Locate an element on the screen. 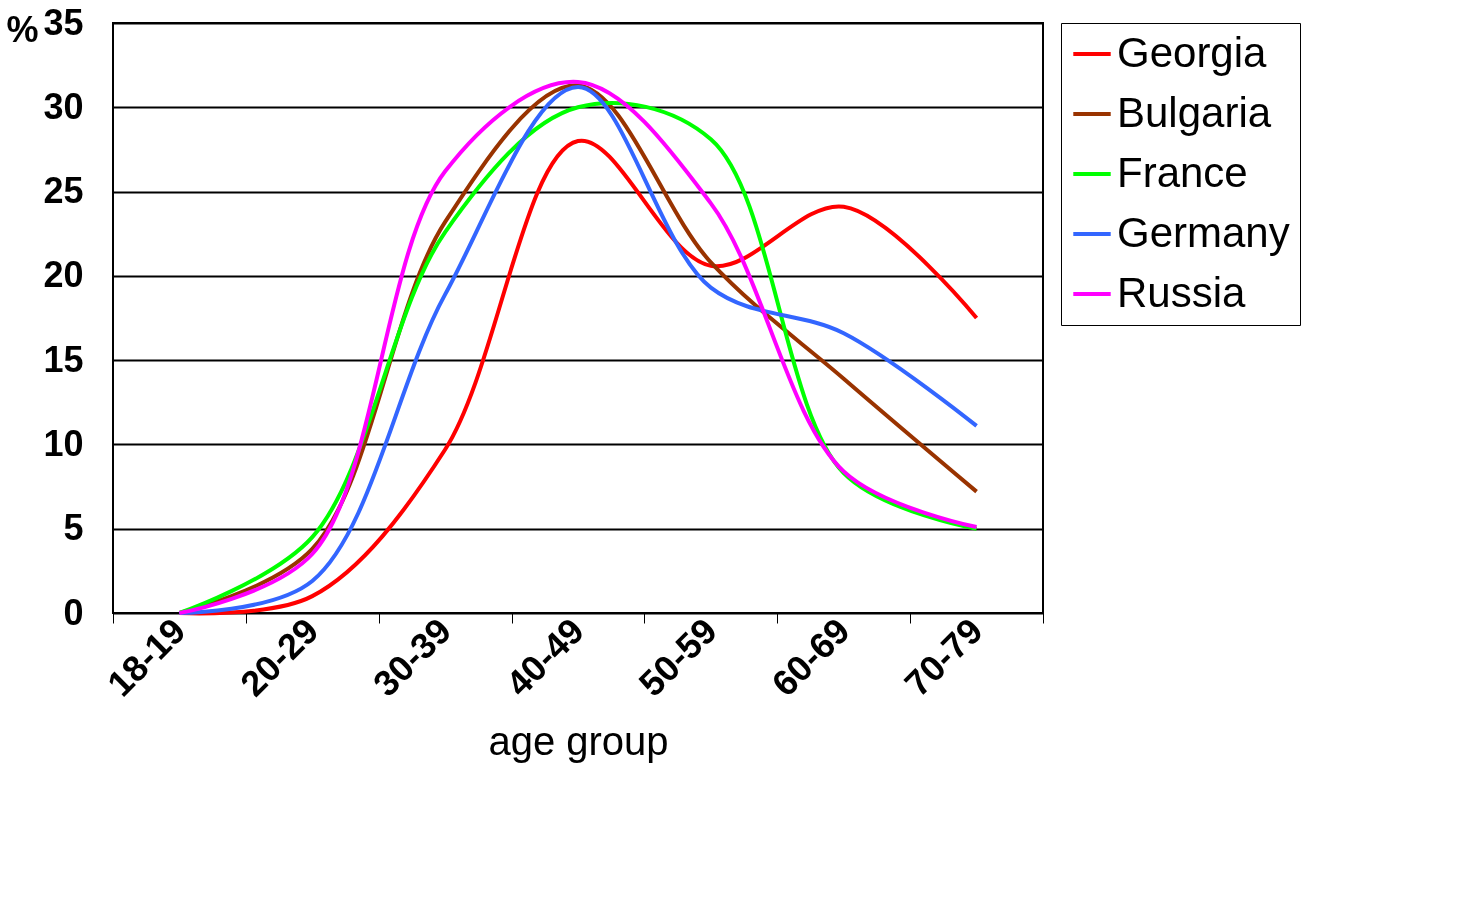 The width and height of the screenshot is (1477, 908). legend-label: Bulgaria is located at coordinates (1194, 112).